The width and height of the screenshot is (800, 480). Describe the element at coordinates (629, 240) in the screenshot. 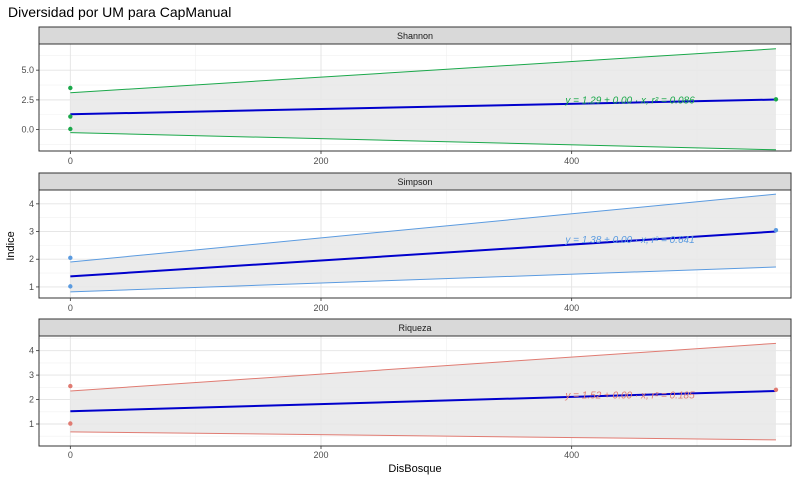

I see `regression-equation: y = 1.38 + 0.00 · x, r² = 0.641` at that location.